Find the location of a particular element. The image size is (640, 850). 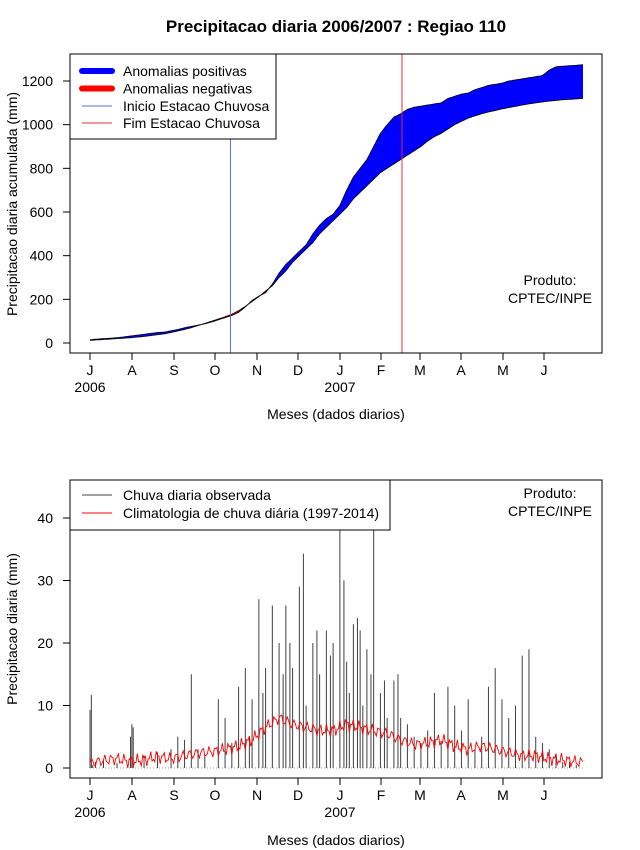

climatology-daily-line is located at coordinates (336, 741).